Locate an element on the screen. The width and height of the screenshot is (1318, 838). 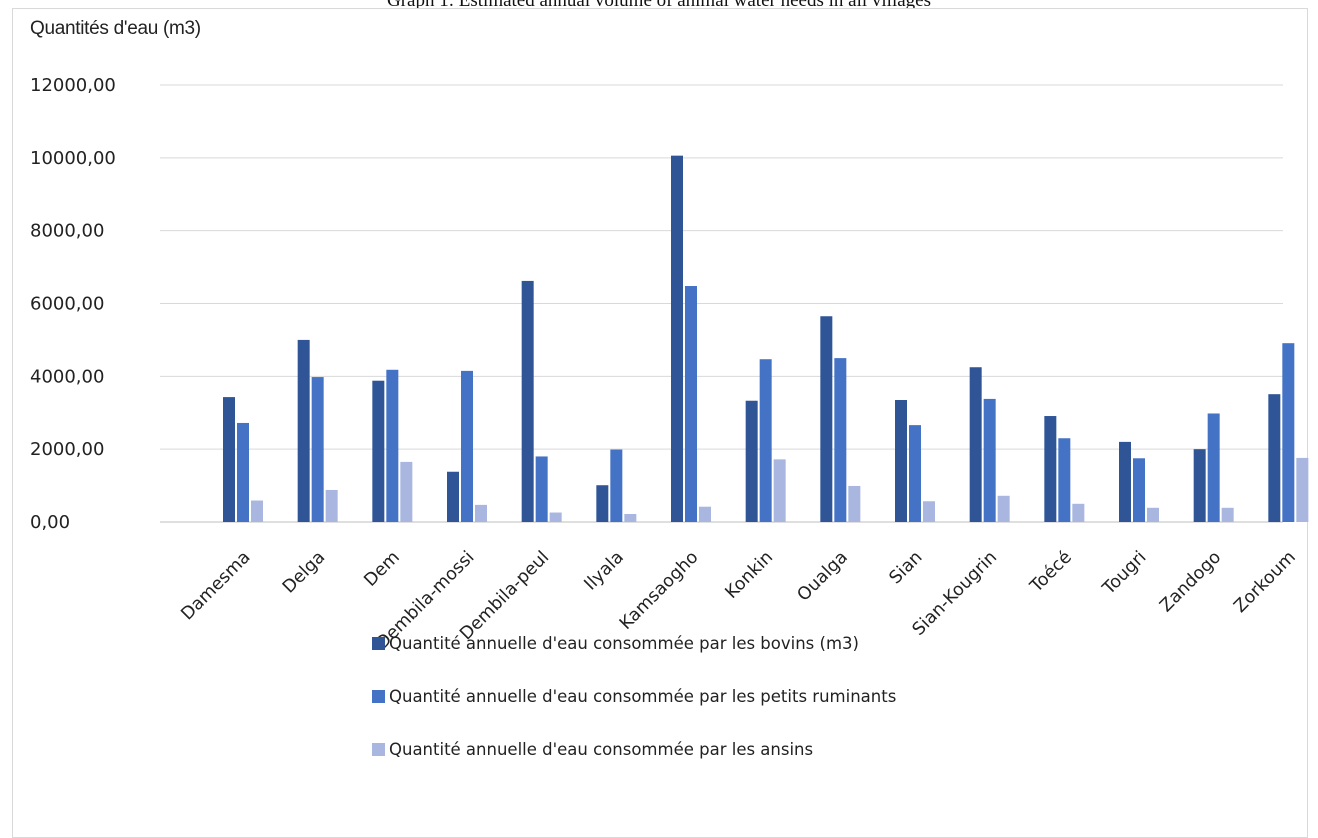
legend-swatch-ansins is located at coordinates (378, 749).